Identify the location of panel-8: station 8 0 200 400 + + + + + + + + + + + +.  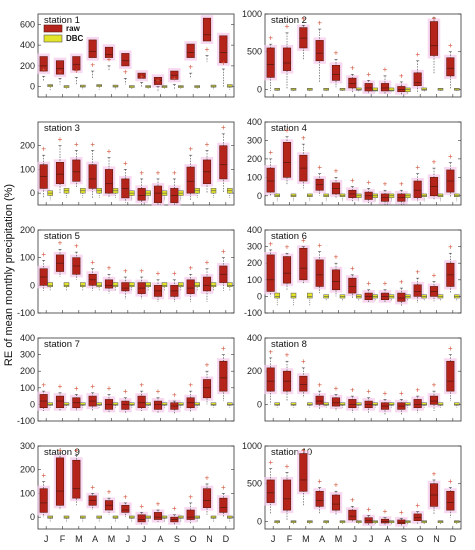
(354, 377).